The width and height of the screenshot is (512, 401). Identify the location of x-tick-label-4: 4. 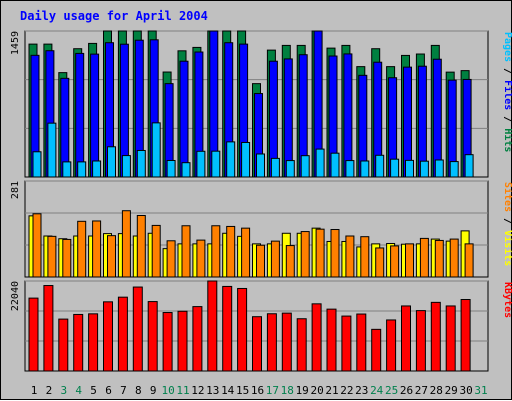
(78, 390).